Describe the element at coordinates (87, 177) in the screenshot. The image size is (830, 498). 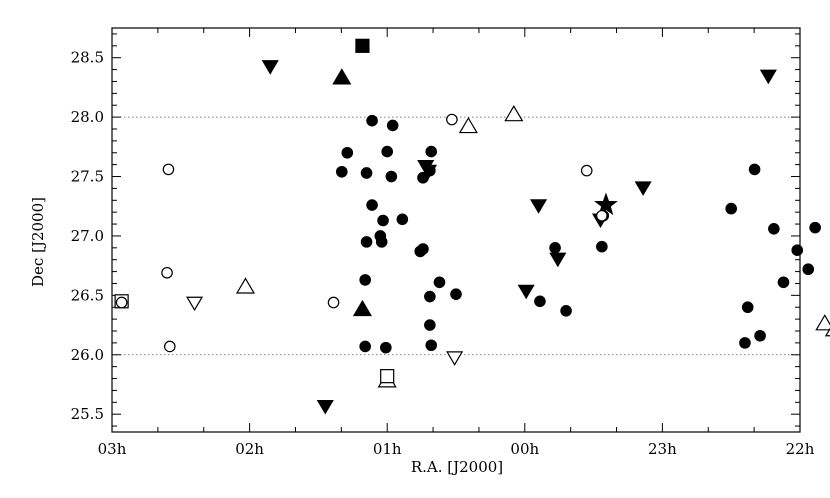
I see `y-tick-label: 27.5` at that location.